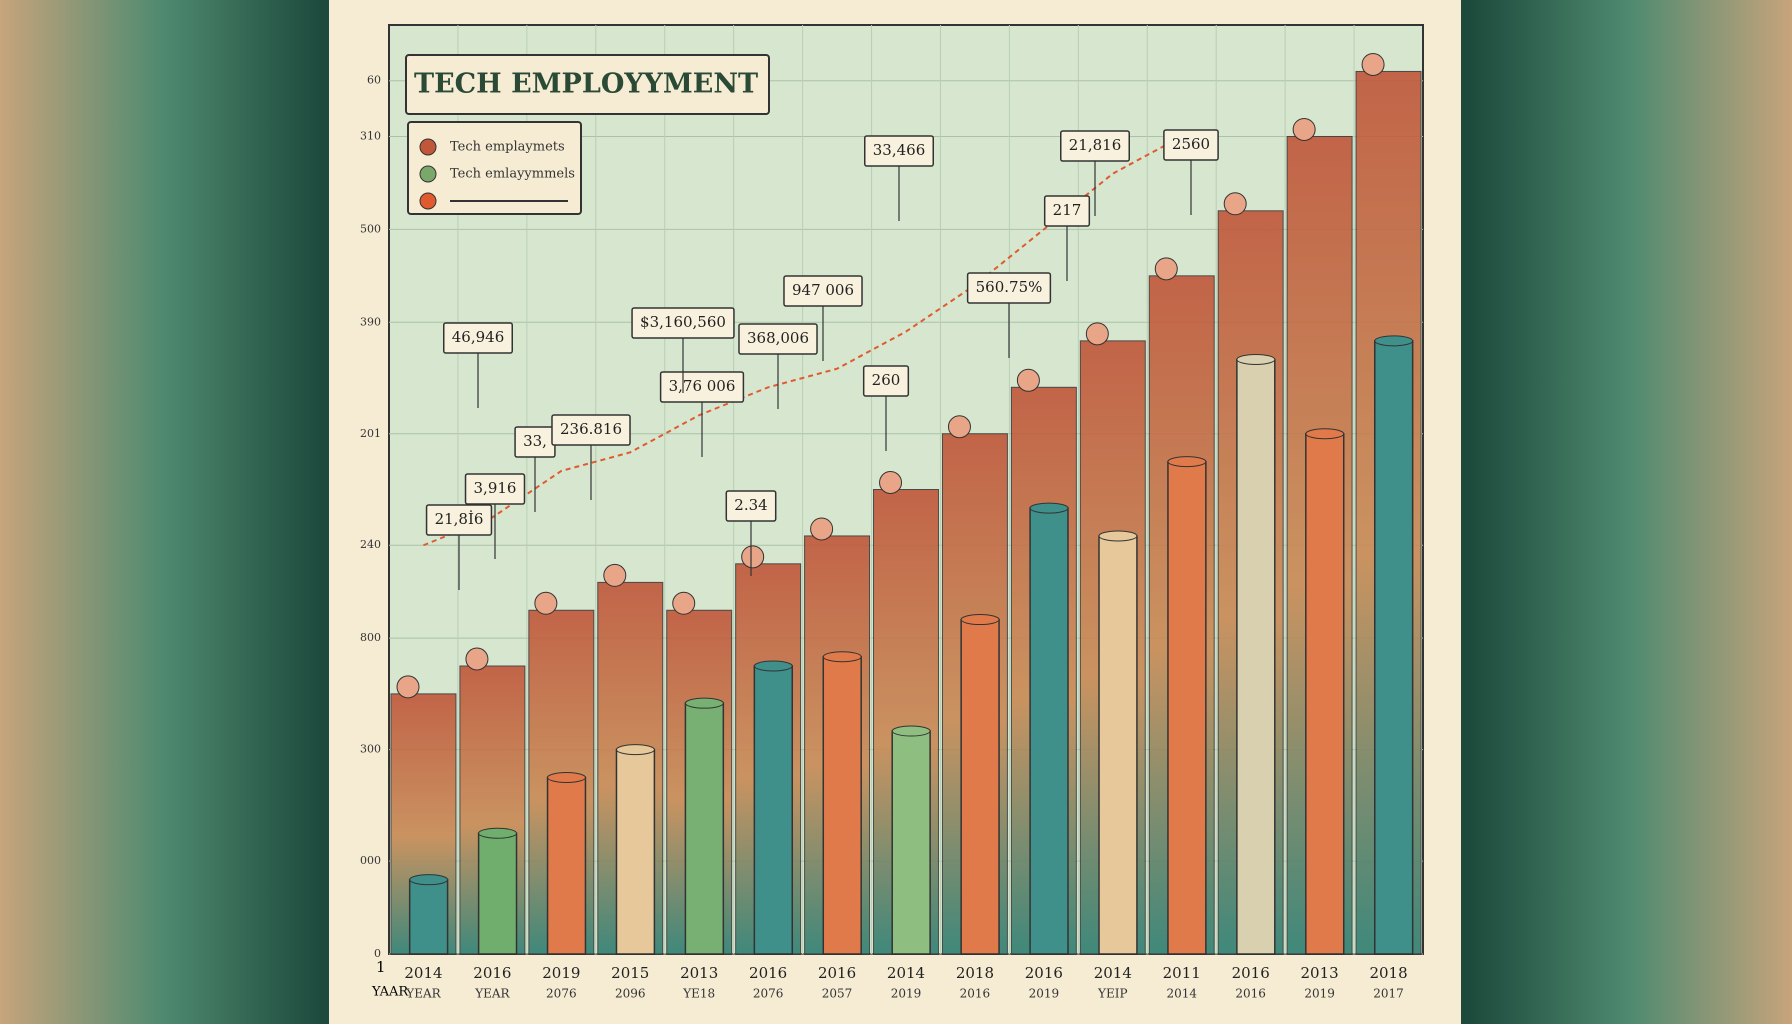 This screenshot has width=1792, height=1028. I want to click on annotation: 947 006, so click(823, 290).